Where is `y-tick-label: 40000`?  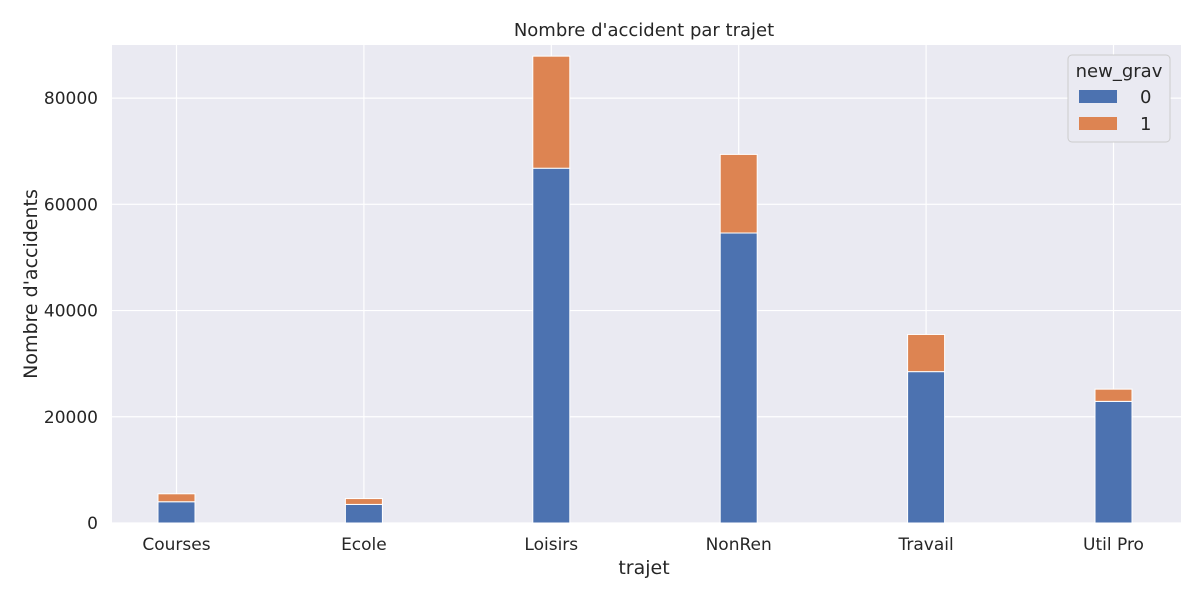 y-tick-label: 40000 is located at coordinates (71, 312).